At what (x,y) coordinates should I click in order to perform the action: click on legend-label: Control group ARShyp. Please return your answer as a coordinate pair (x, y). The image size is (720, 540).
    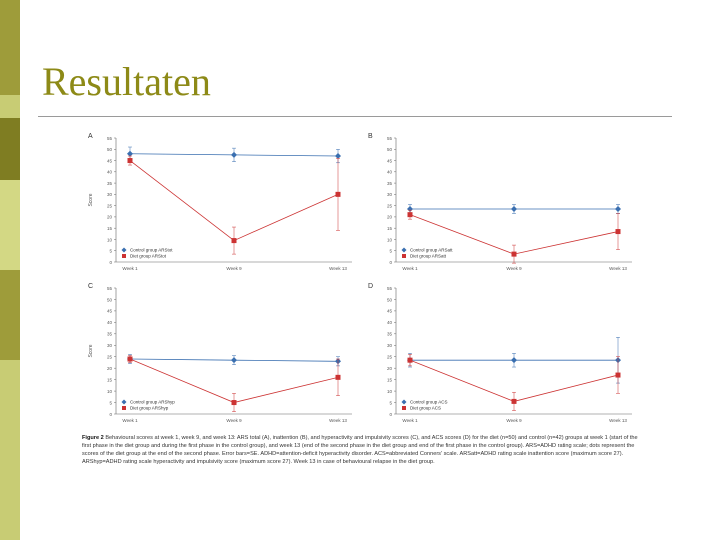
    Looking at the image, I should click on (152, 402).